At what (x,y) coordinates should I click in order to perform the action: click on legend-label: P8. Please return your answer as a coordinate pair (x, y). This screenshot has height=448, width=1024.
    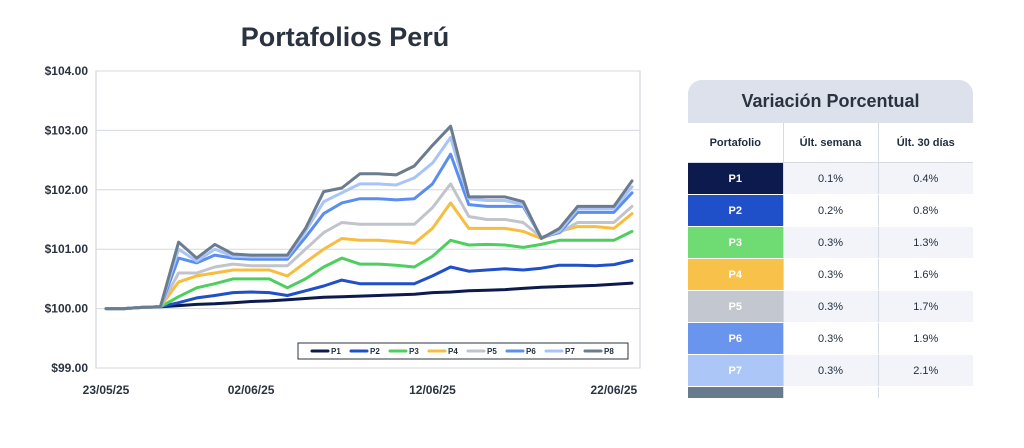
    Looking at the image, I should click on (609, 351).